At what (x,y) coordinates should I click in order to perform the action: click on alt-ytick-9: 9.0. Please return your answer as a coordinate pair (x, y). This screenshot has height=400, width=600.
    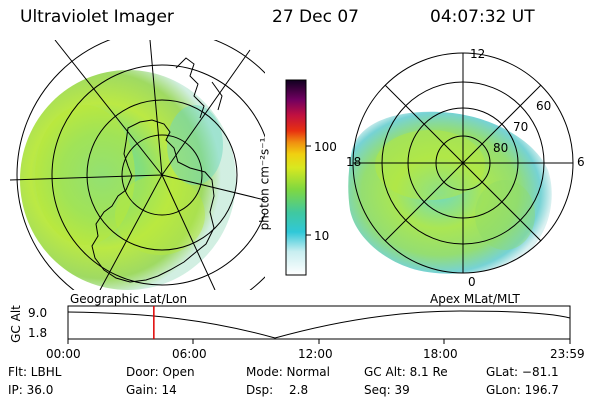
    Looking at the image, I should click on (38, 313).